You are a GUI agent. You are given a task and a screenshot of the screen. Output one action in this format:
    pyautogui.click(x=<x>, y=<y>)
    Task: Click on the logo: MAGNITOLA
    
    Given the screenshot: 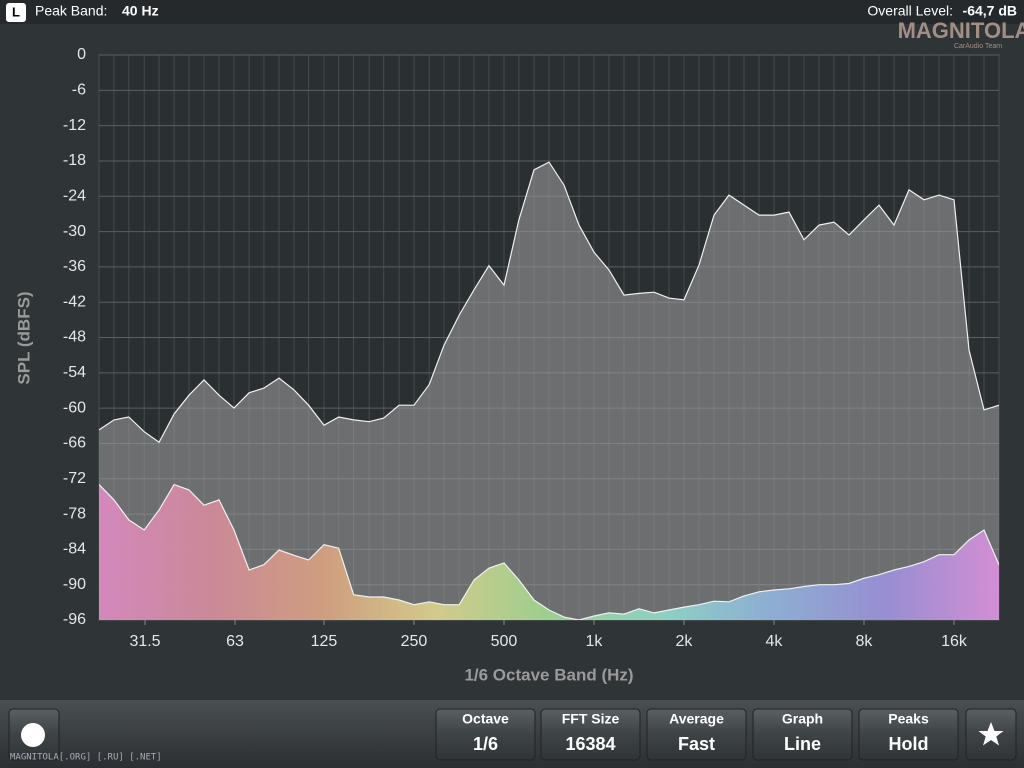 What is the action you would take?
    pyautogui.click(x=961, y=30)
    